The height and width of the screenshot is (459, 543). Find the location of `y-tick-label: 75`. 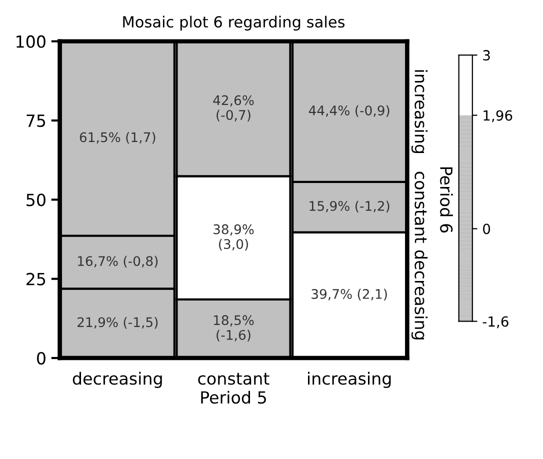

y-tick-label: 75 is located at coordinates (36, 121).